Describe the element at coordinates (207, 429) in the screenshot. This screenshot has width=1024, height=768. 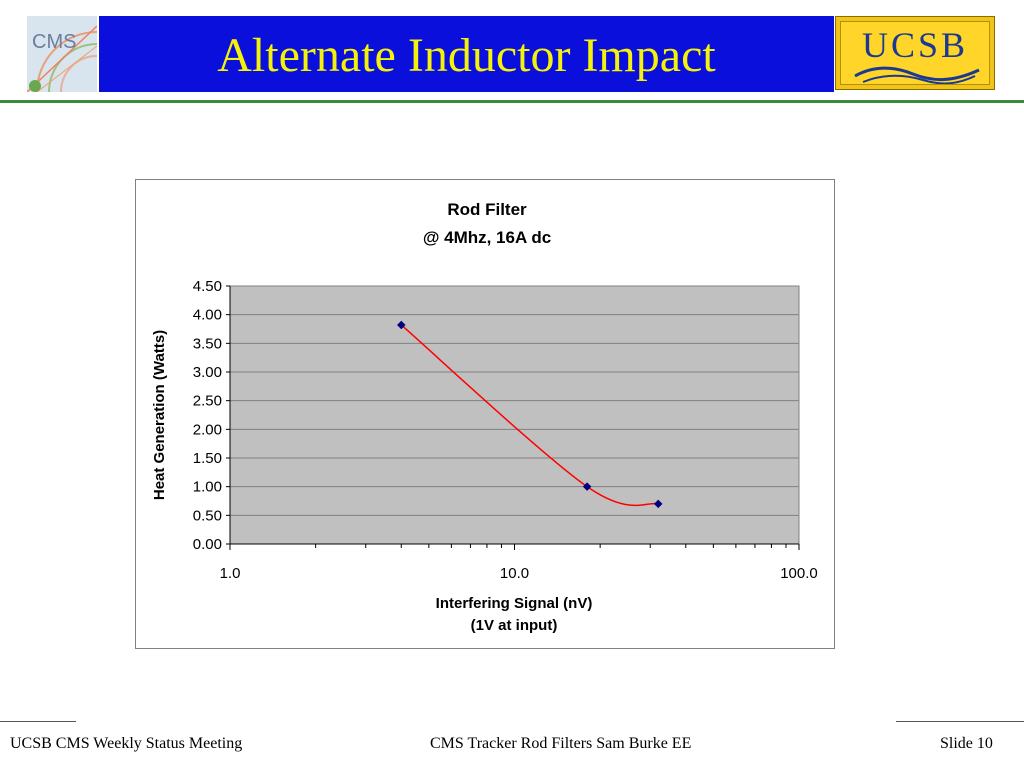
I see `y-tick-label: 2.00` at that location.